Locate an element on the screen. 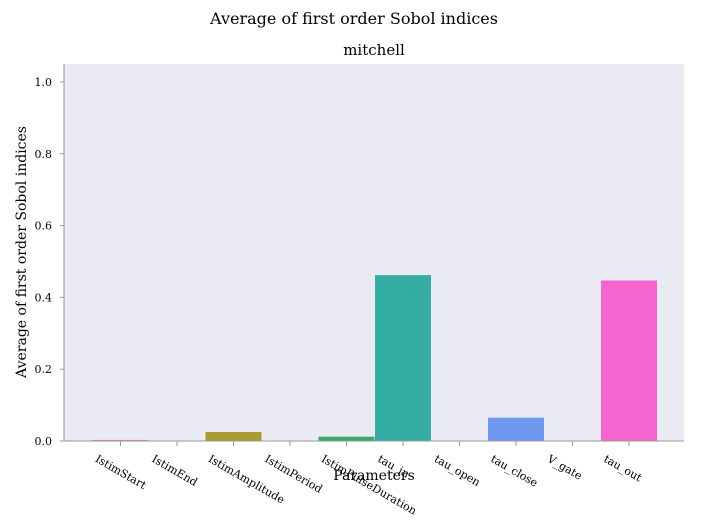 This screenshot has height=531, width=708. bar-tau_out is located at coordinates (629, 360).